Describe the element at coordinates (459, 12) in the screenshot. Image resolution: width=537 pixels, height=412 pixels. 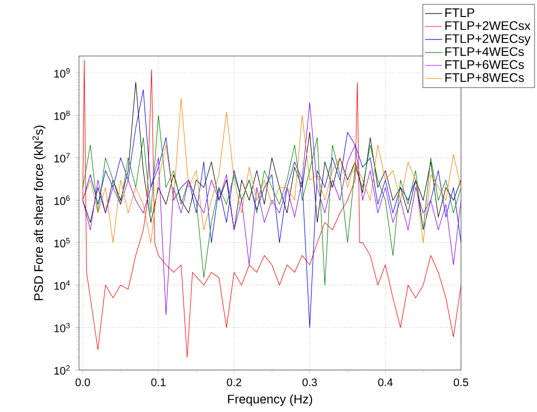
I see `legend-label: FTLP` at that location.